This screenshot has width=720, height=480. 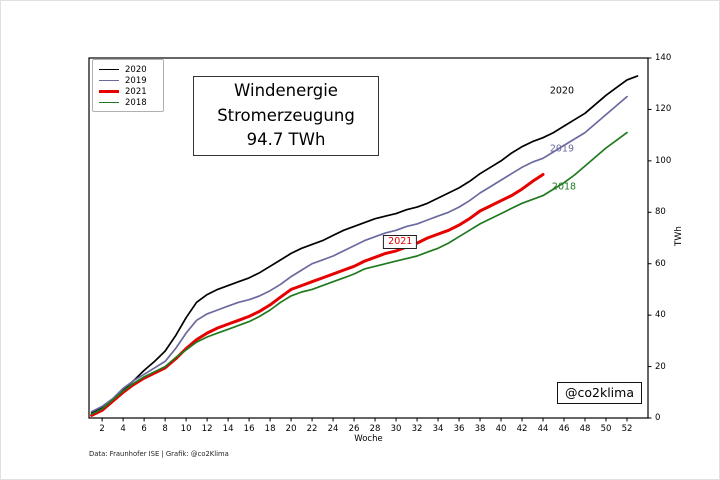 I want to click on x-tick-label: 4, so click(x=123, y=429).